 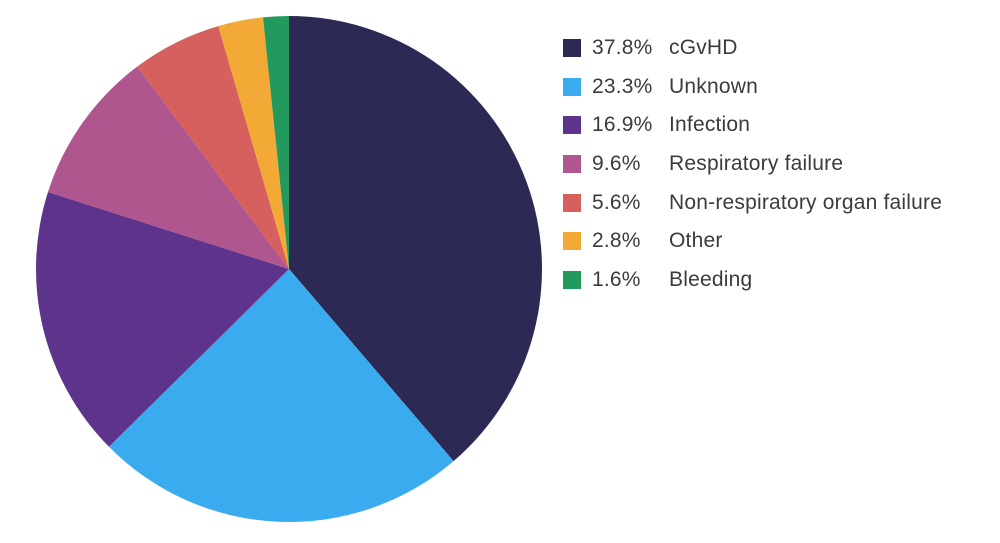 I want to click on pie-slice-bleeding, so click(x=275, y=142).